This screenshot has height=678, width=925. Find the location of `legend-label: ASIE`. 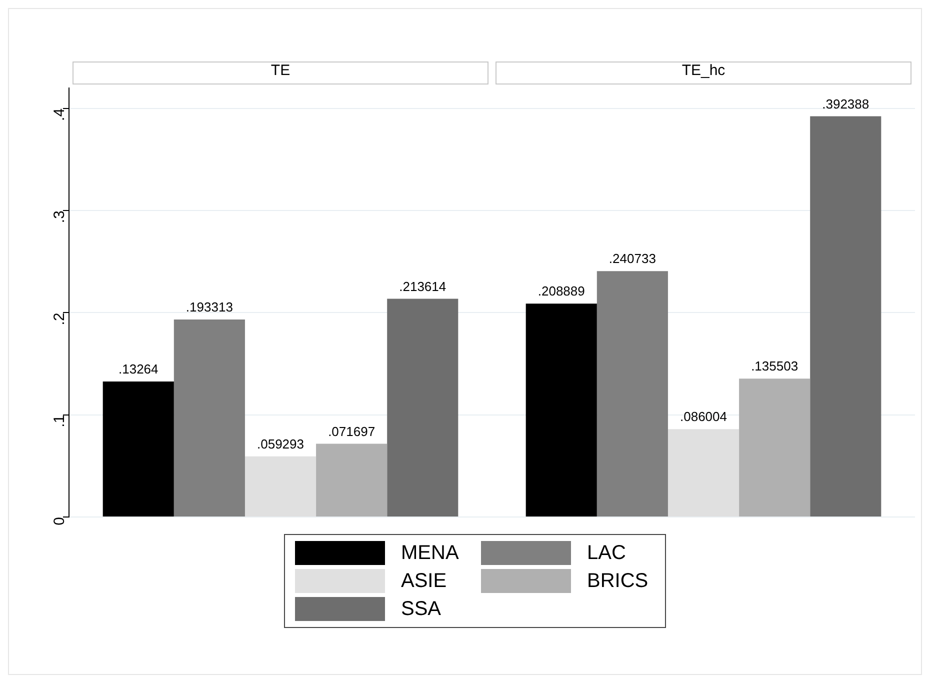

legend-label: ASIE is located at coordinates (424, 581).